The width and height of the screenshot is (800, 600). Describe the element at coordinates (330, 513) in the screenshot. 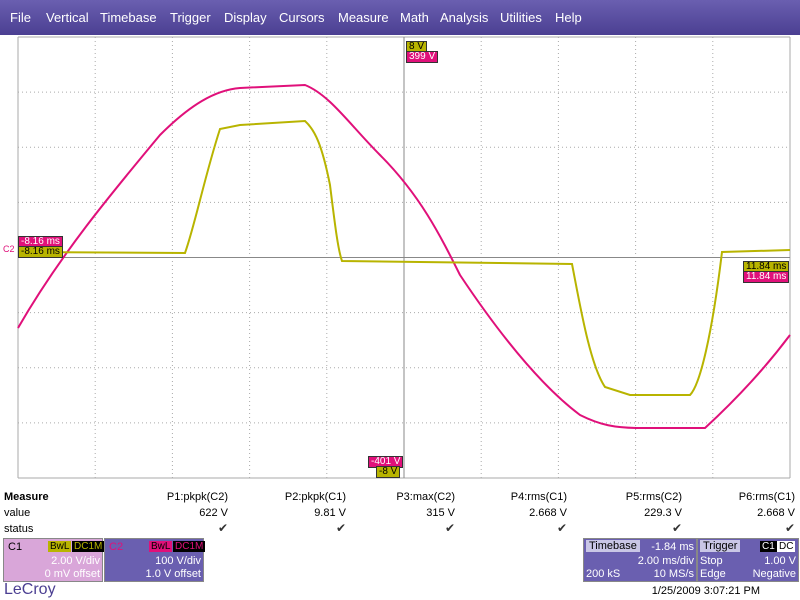

I see `measure-value: 9.81 V` at that location.